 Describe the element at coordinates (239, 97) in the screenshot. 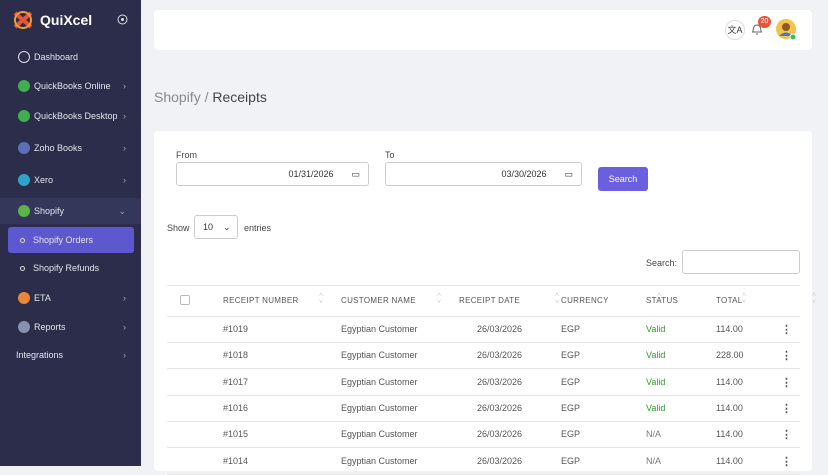

I see `breadcrumb-current: Receipts` at that location.